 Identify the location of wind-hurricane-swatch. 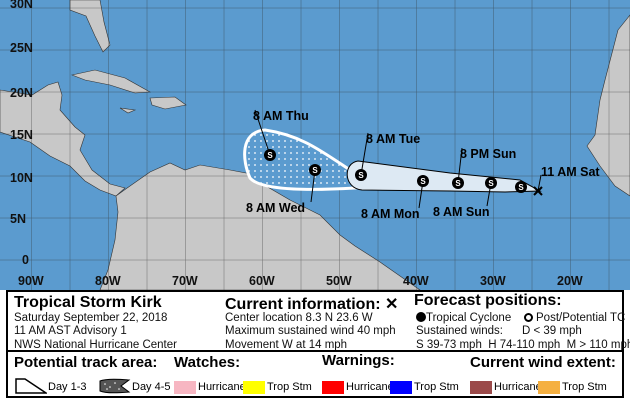
(481, 387).